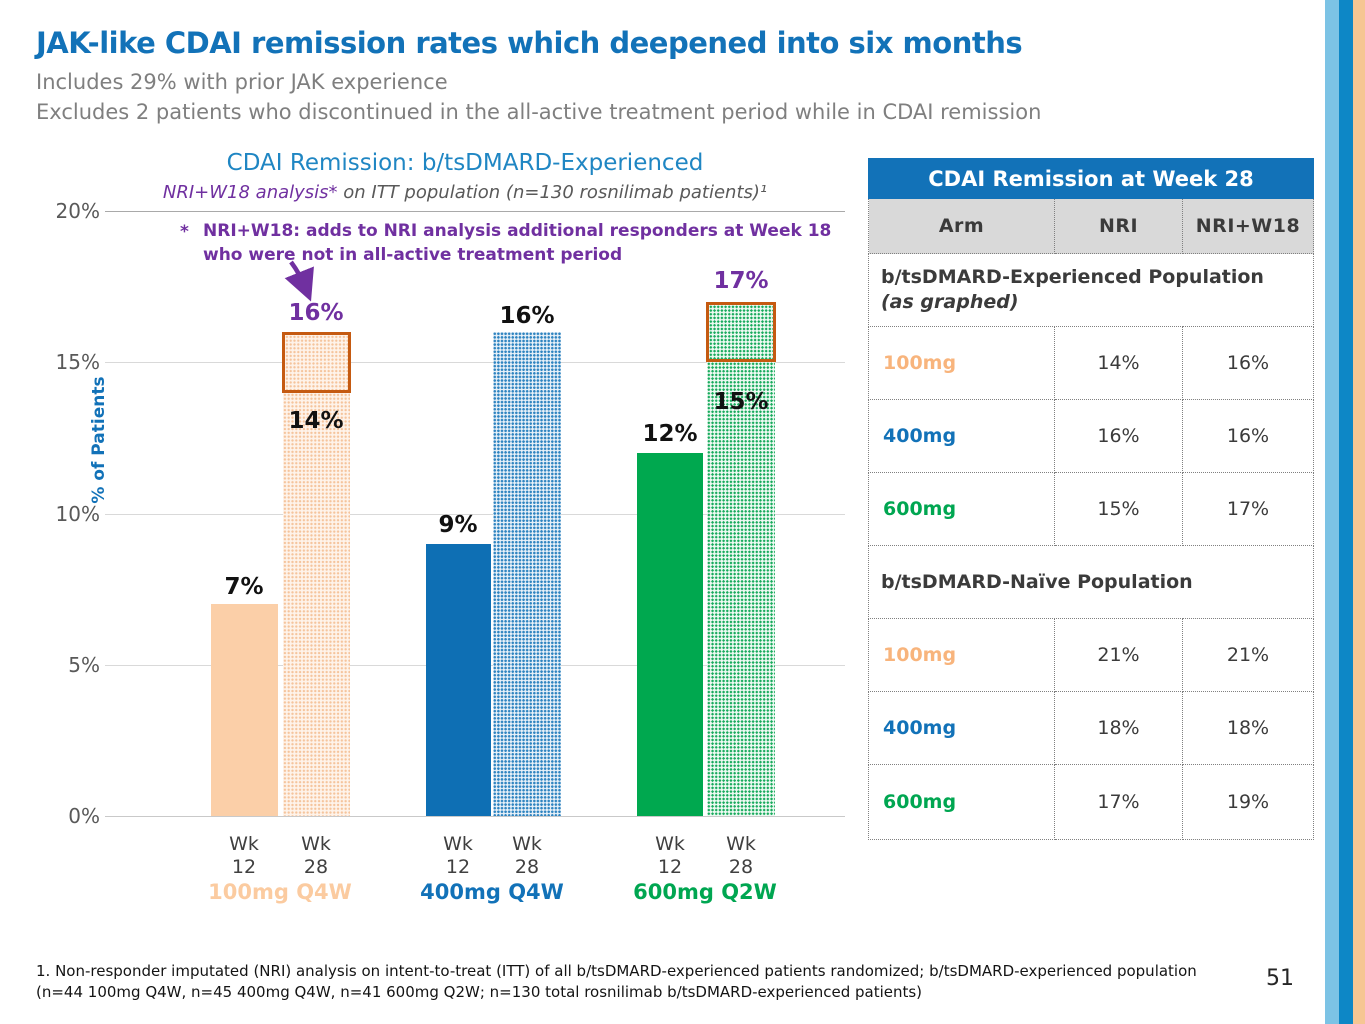 This screenshot has height=1024, width=1365. I want to click on w18-delta-box-100mg, so click(316, 362).